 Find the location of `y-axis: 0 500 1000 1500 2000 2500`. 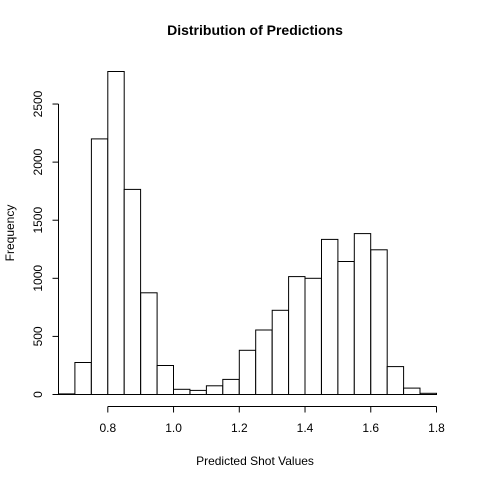

y-axis: 0 500 1000 1500 2000 2500 is located at coordinates (45, 244).